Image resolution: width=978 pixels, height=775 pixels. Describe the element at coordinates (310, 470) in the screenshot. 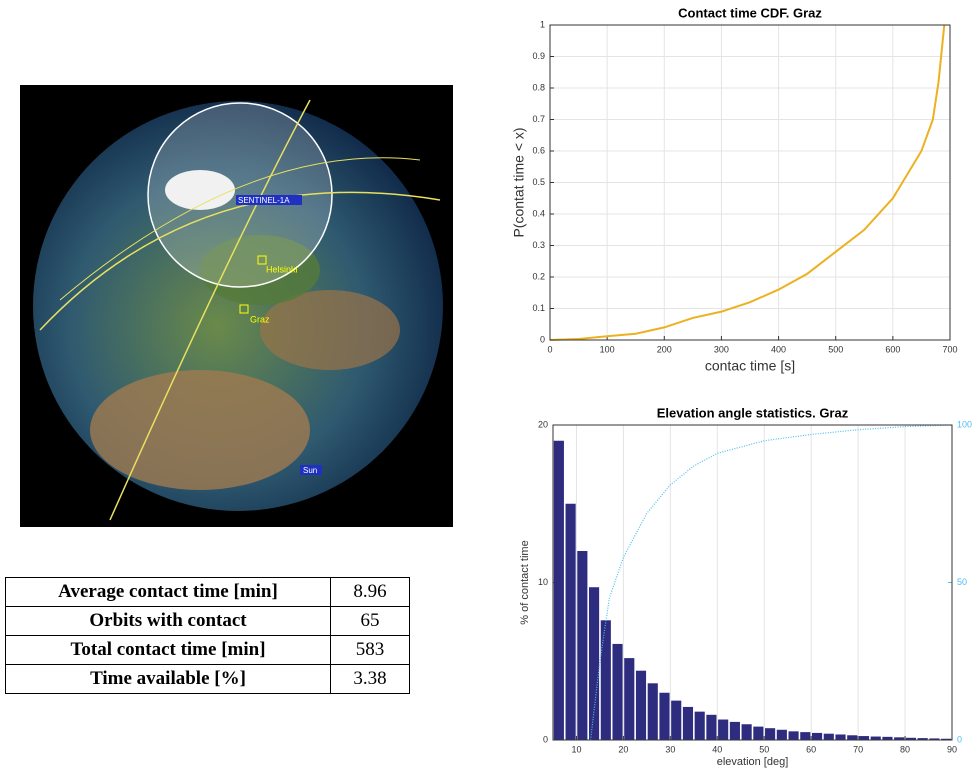

I see `globe-label: Sun` at that location.